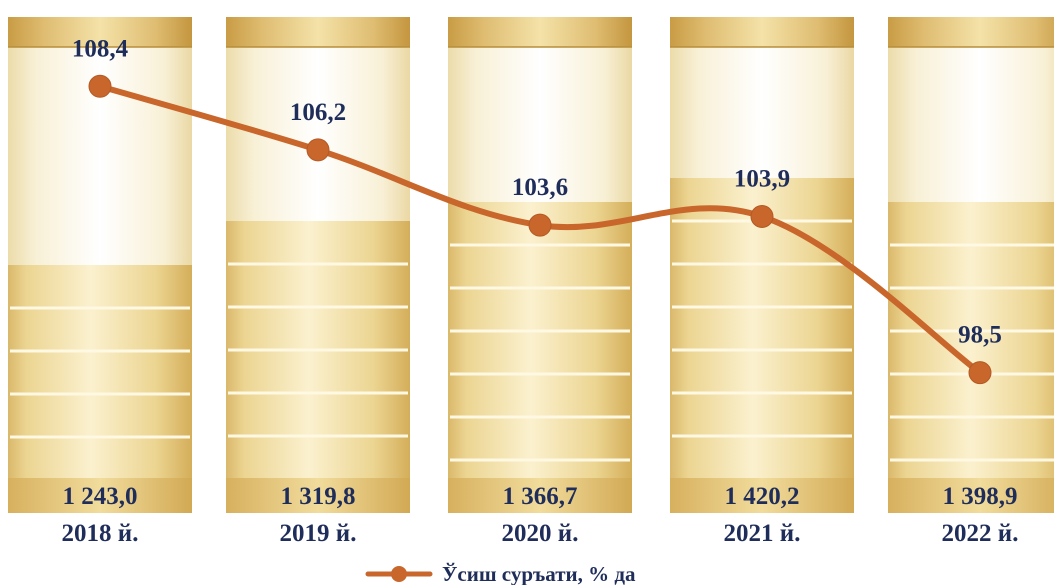 The width and height of the screenshot is (1054, 585). I want to click on x-tick-label-0: 2018 й., so click(100, 533).